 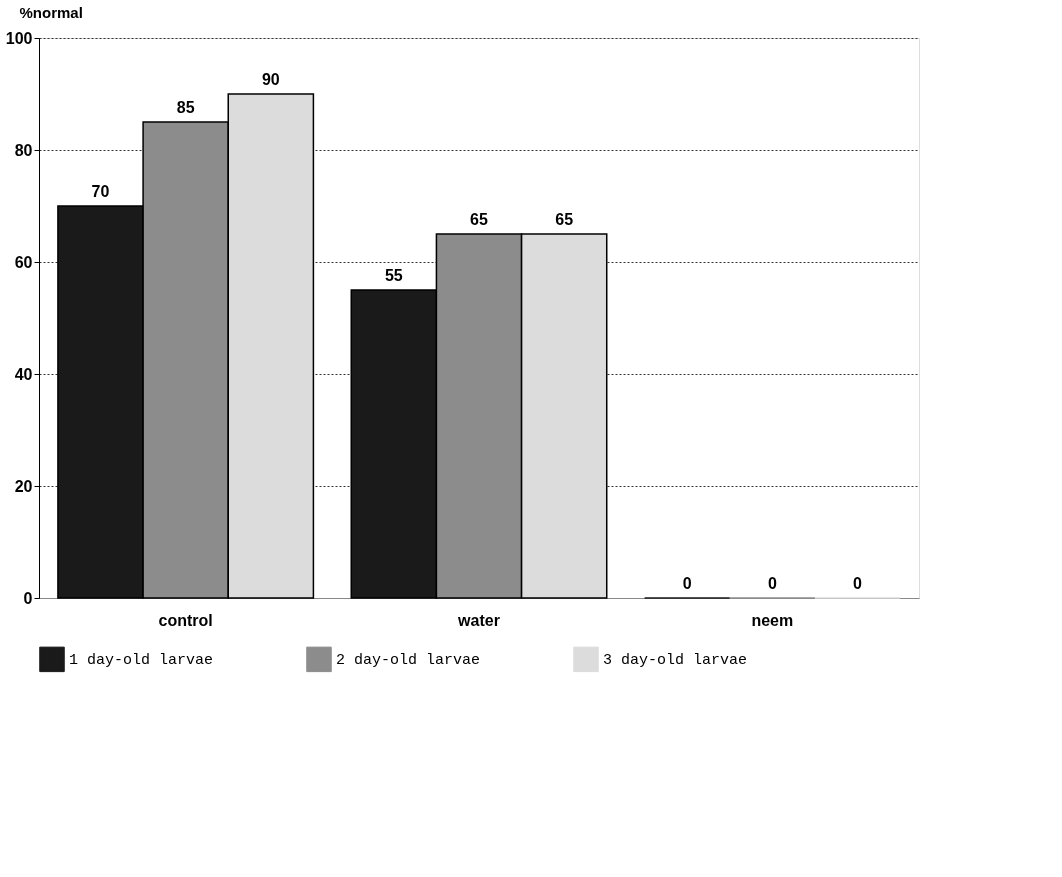 What do you see at coordinates (51, 12) in the screenshot?
I see `y-axis-title: %normal` at bounding box center [51, 12].